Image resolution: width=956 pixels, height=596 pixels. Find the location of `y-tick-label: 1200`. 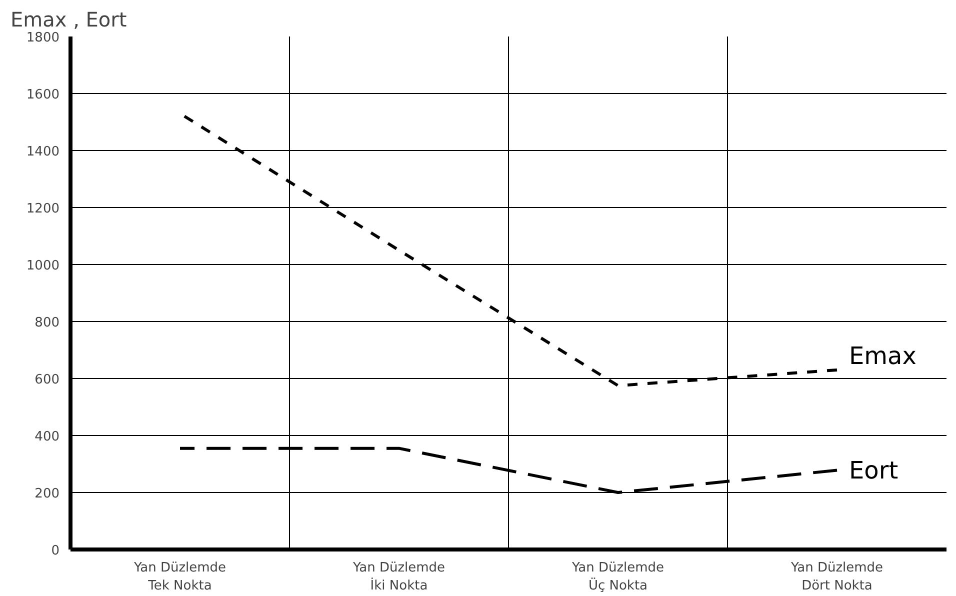

y-tick-label: 1200 is located at coordinates (43, 209).